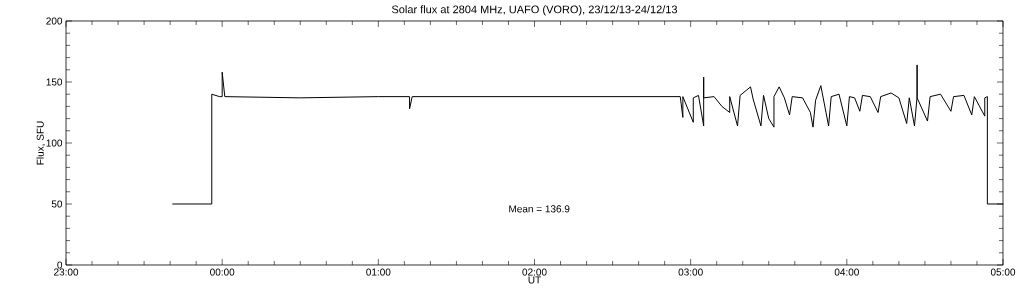  I want to click on x-tick-label: 01:00, so click(378, 272).